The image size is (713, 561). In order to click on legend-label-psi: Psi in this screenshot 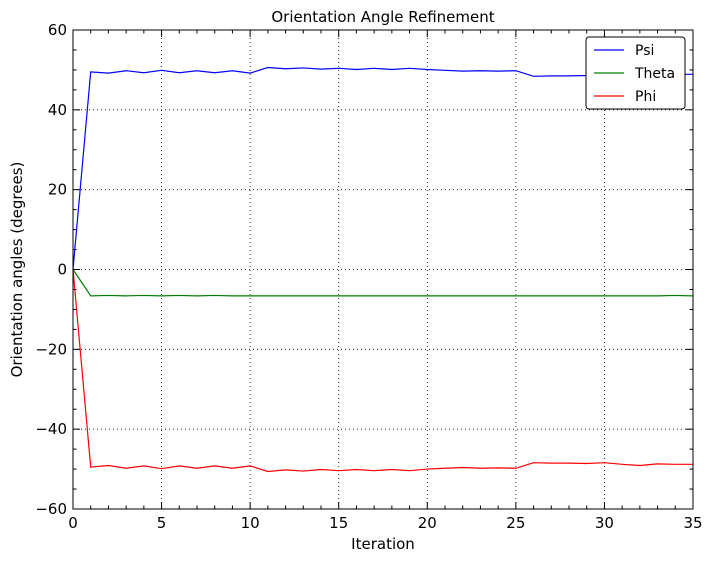, I will do `click(644, 51)`.